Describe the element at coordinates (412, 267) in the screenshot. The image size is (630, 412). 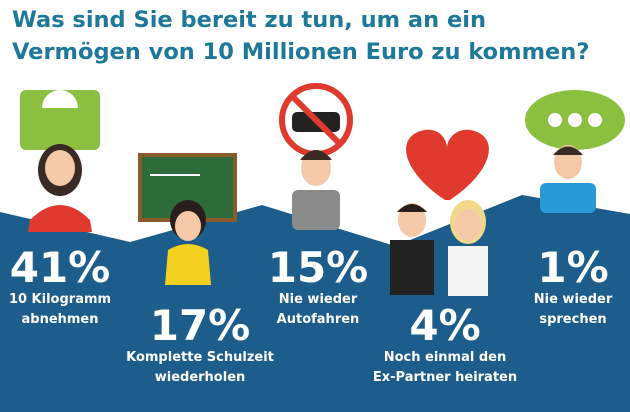
I see `suit` at that location.